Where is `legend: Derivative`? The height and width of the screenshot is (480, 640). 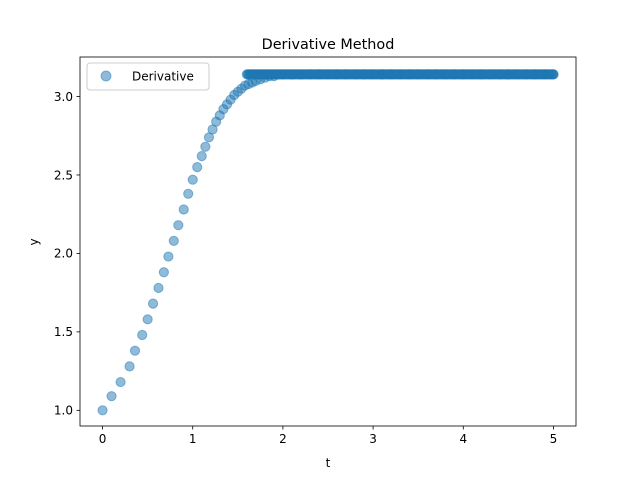 legend: Derivative is located at coordinates (148, 76).